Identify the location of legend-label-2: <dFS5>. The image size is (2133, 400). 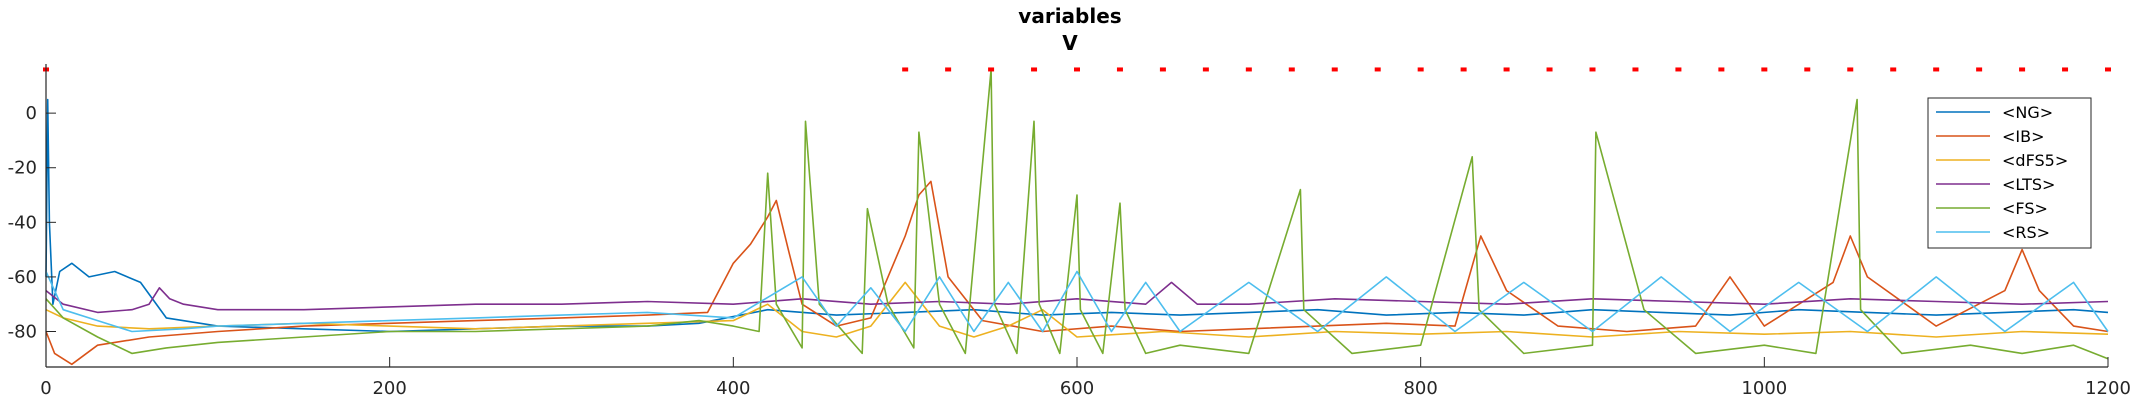
(2035, 160).